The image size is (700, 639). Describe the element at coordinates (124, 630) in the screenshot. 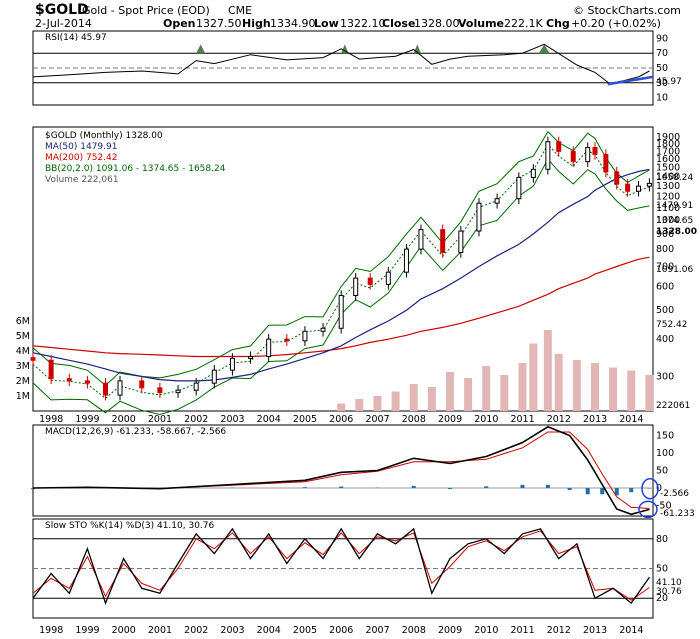

I see `sto-x-label: 2000` at that location.